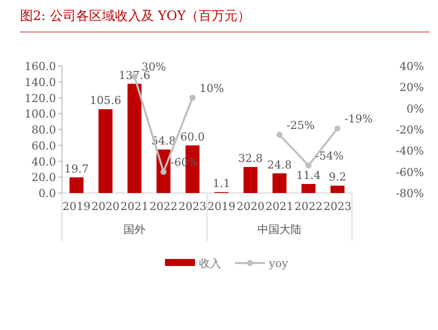 Image resolution: width=438 pixels, height=330 pixels. Describe the element at coordinates (192, 137) in the screenshot. I see `data-label: 60.0` at that location.